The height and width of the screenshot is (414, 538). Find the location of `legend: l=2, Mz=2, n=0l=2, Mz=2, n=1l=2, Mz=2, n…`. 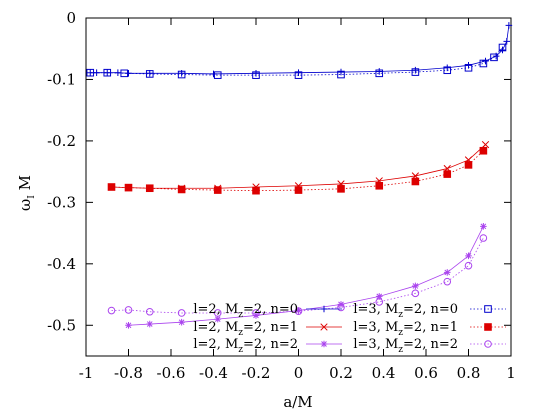

legend: l=2, Mz=2, n=0l=2, Mz=2, n=1l=2, Mz=2, n… is located at coordinates (349, 328).